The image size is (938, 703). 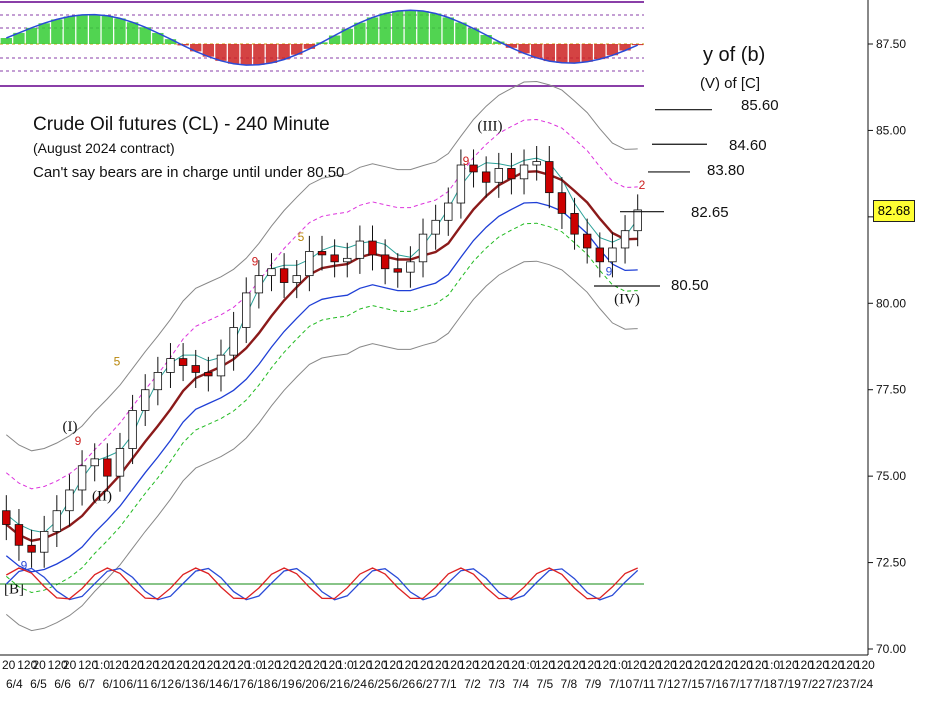 I want to click on x-tick-label-date: 7/16, so click(x=717, y=684).